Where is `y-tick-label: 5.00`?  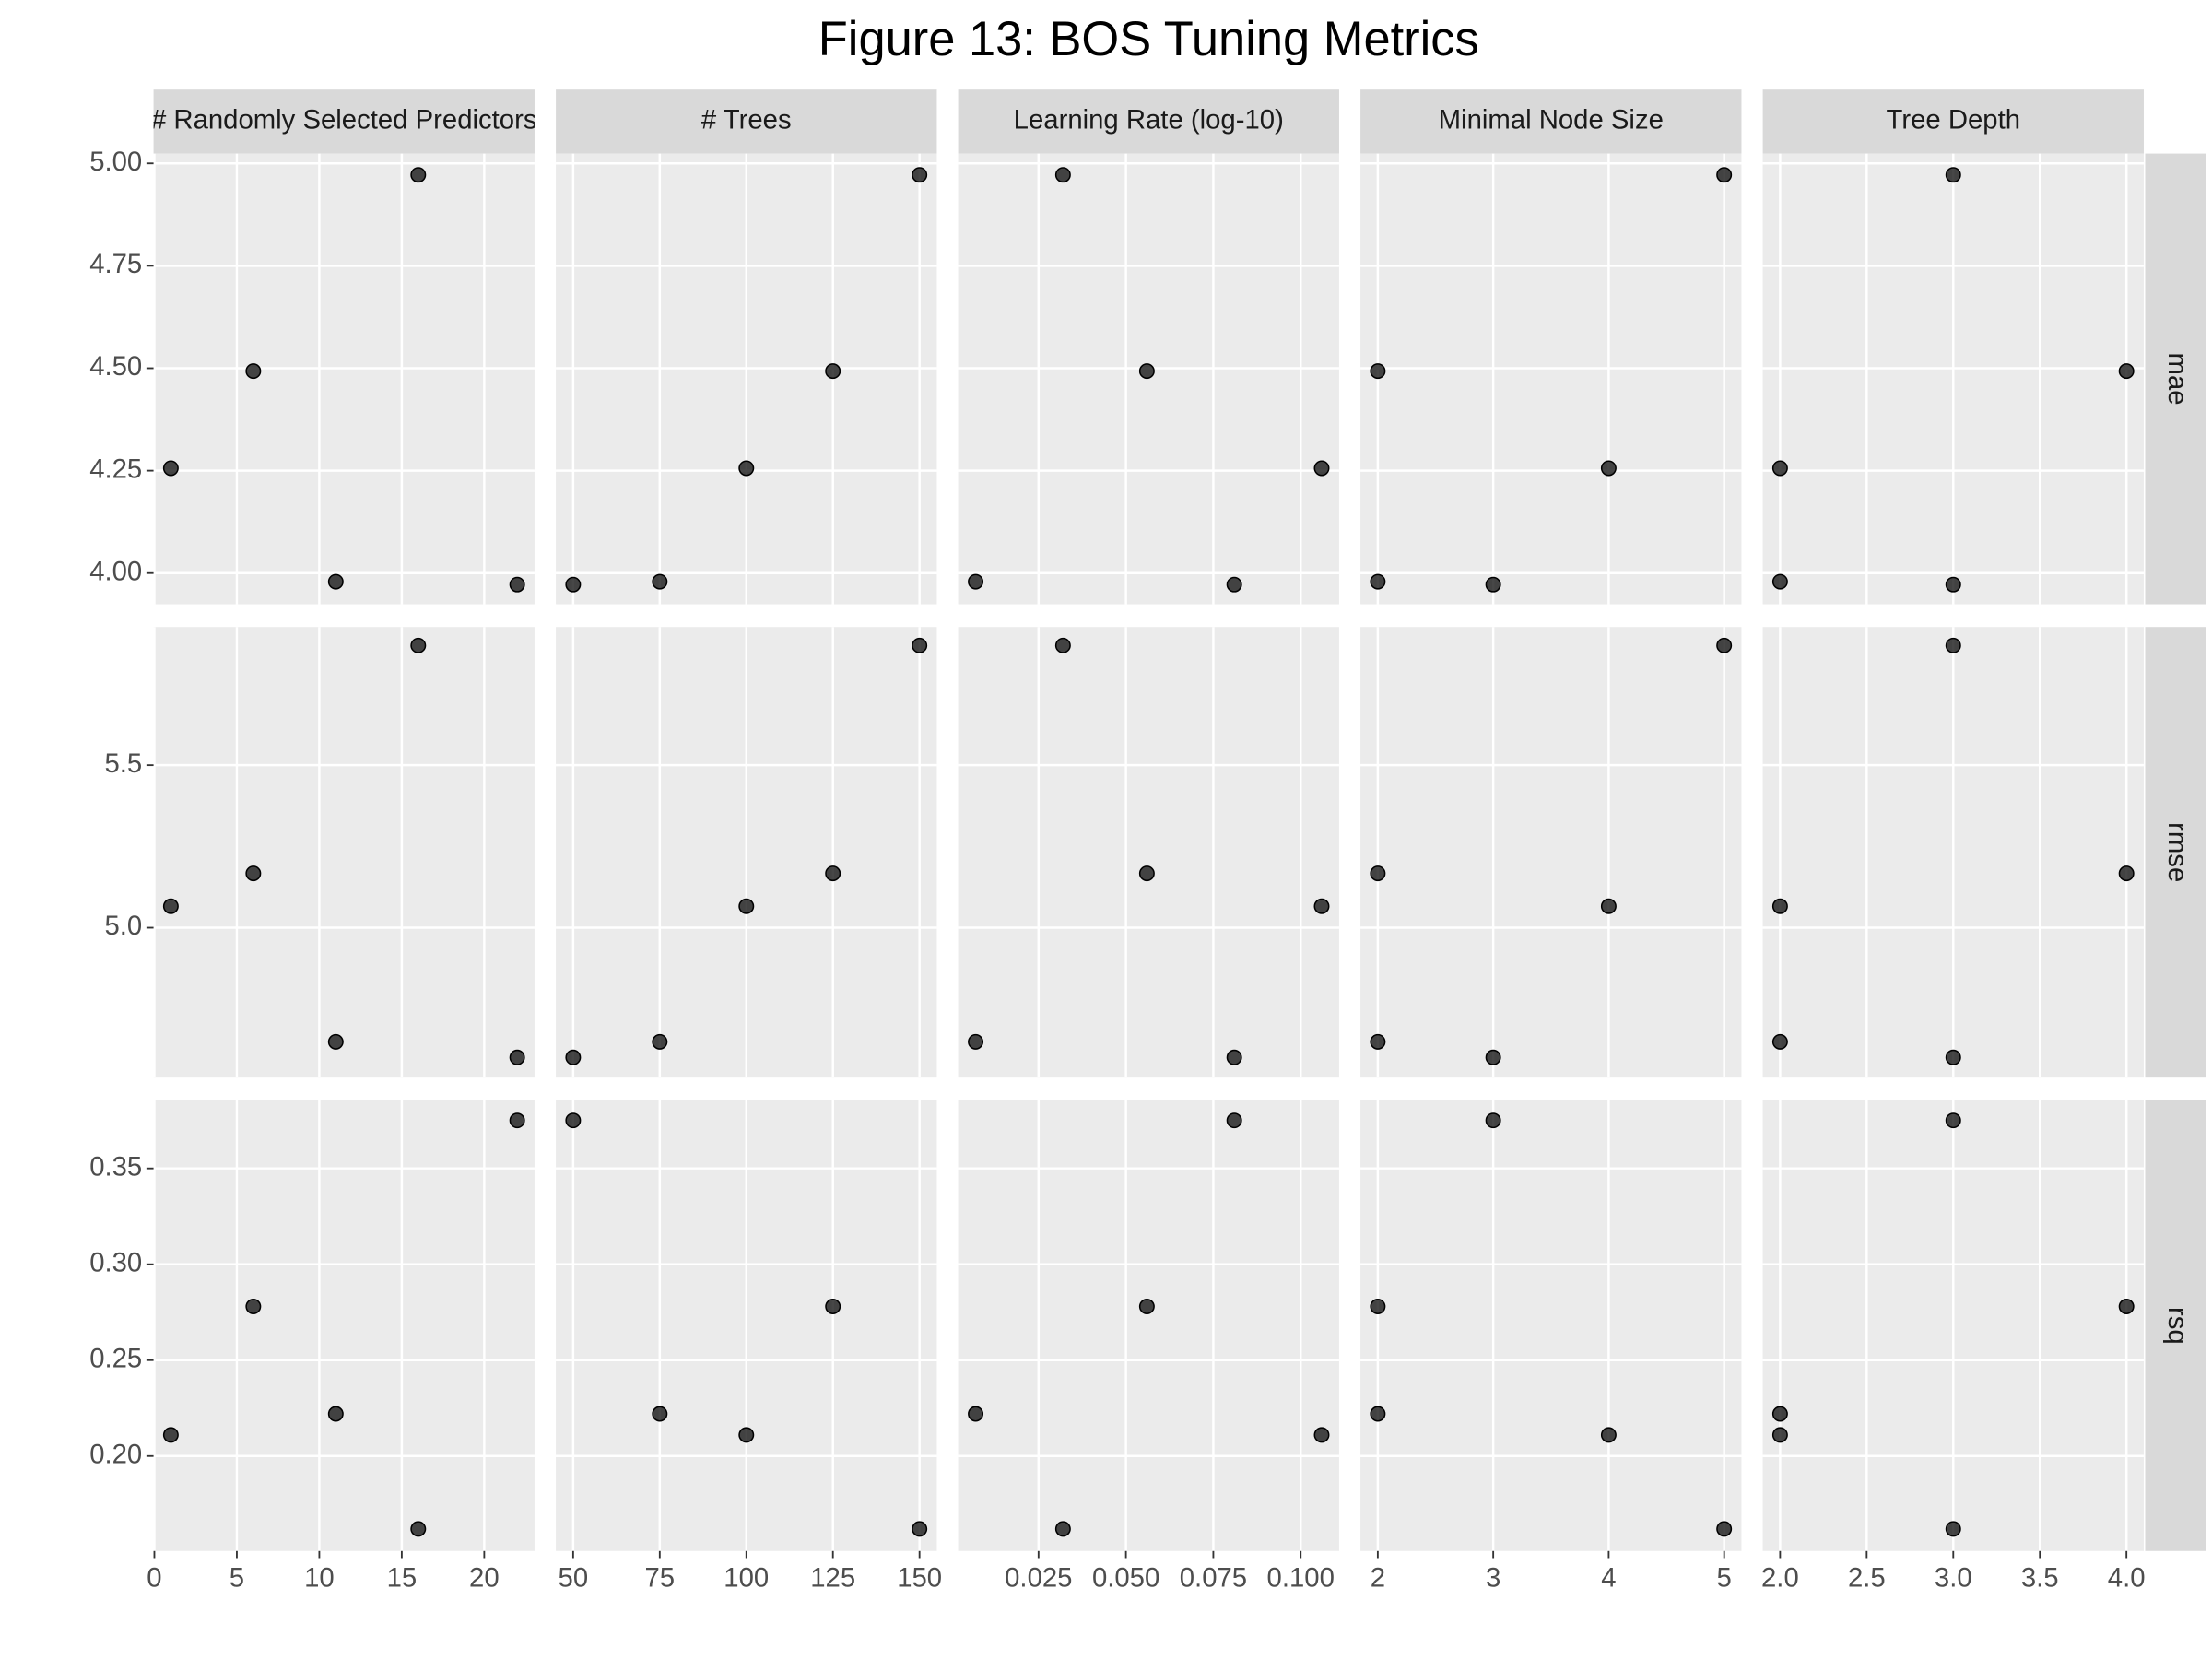 y-tick-label: 5.00 is located at coordinates (115, 162).